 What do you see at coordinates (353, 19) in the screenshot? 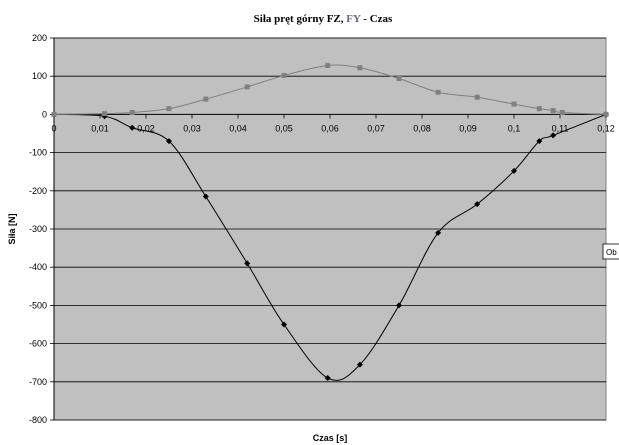
I see `chart-title-part-2: FY` at bounding box center [353, 19].